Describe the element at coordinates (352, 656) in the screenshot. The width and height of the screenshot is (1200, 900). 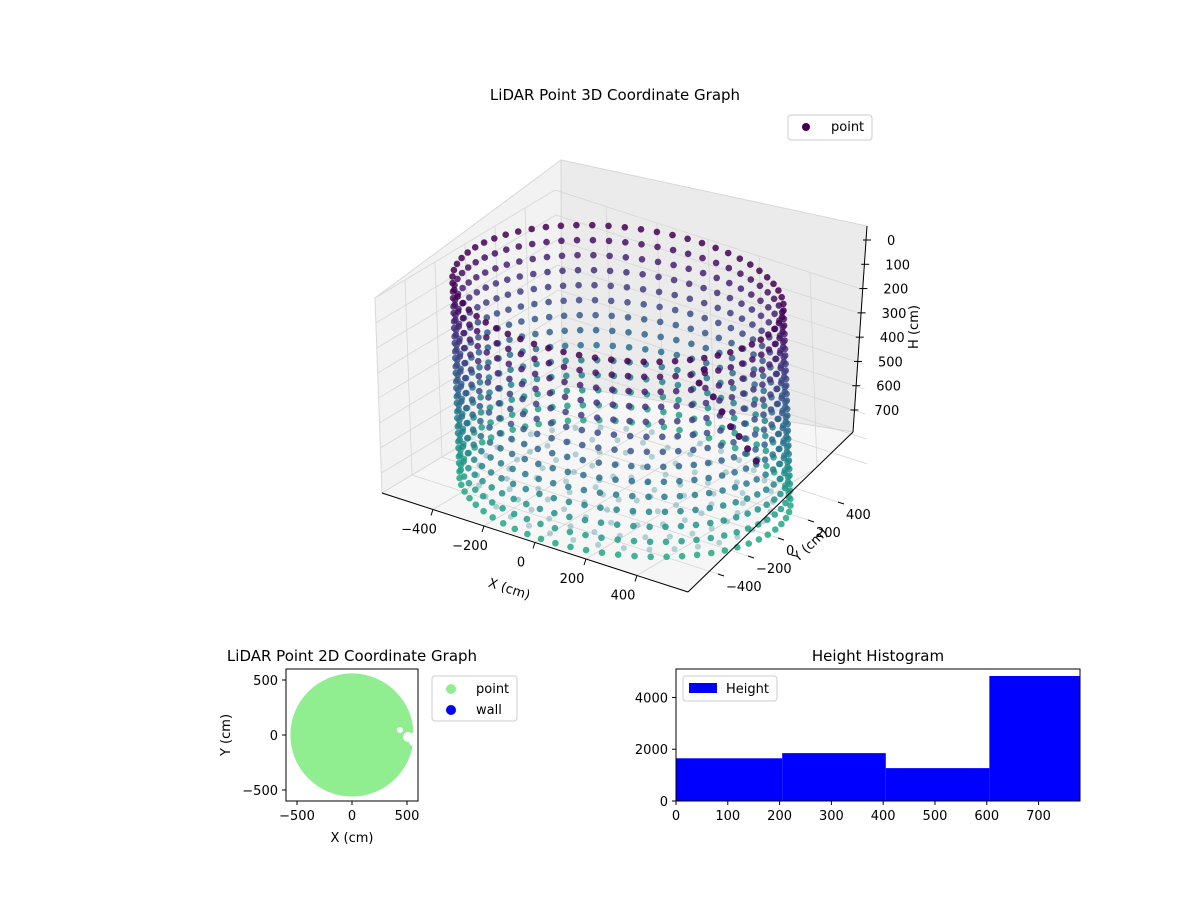
I see `chart-2d-title: LiDAR Point 2D Coordinate Graph` at that location.